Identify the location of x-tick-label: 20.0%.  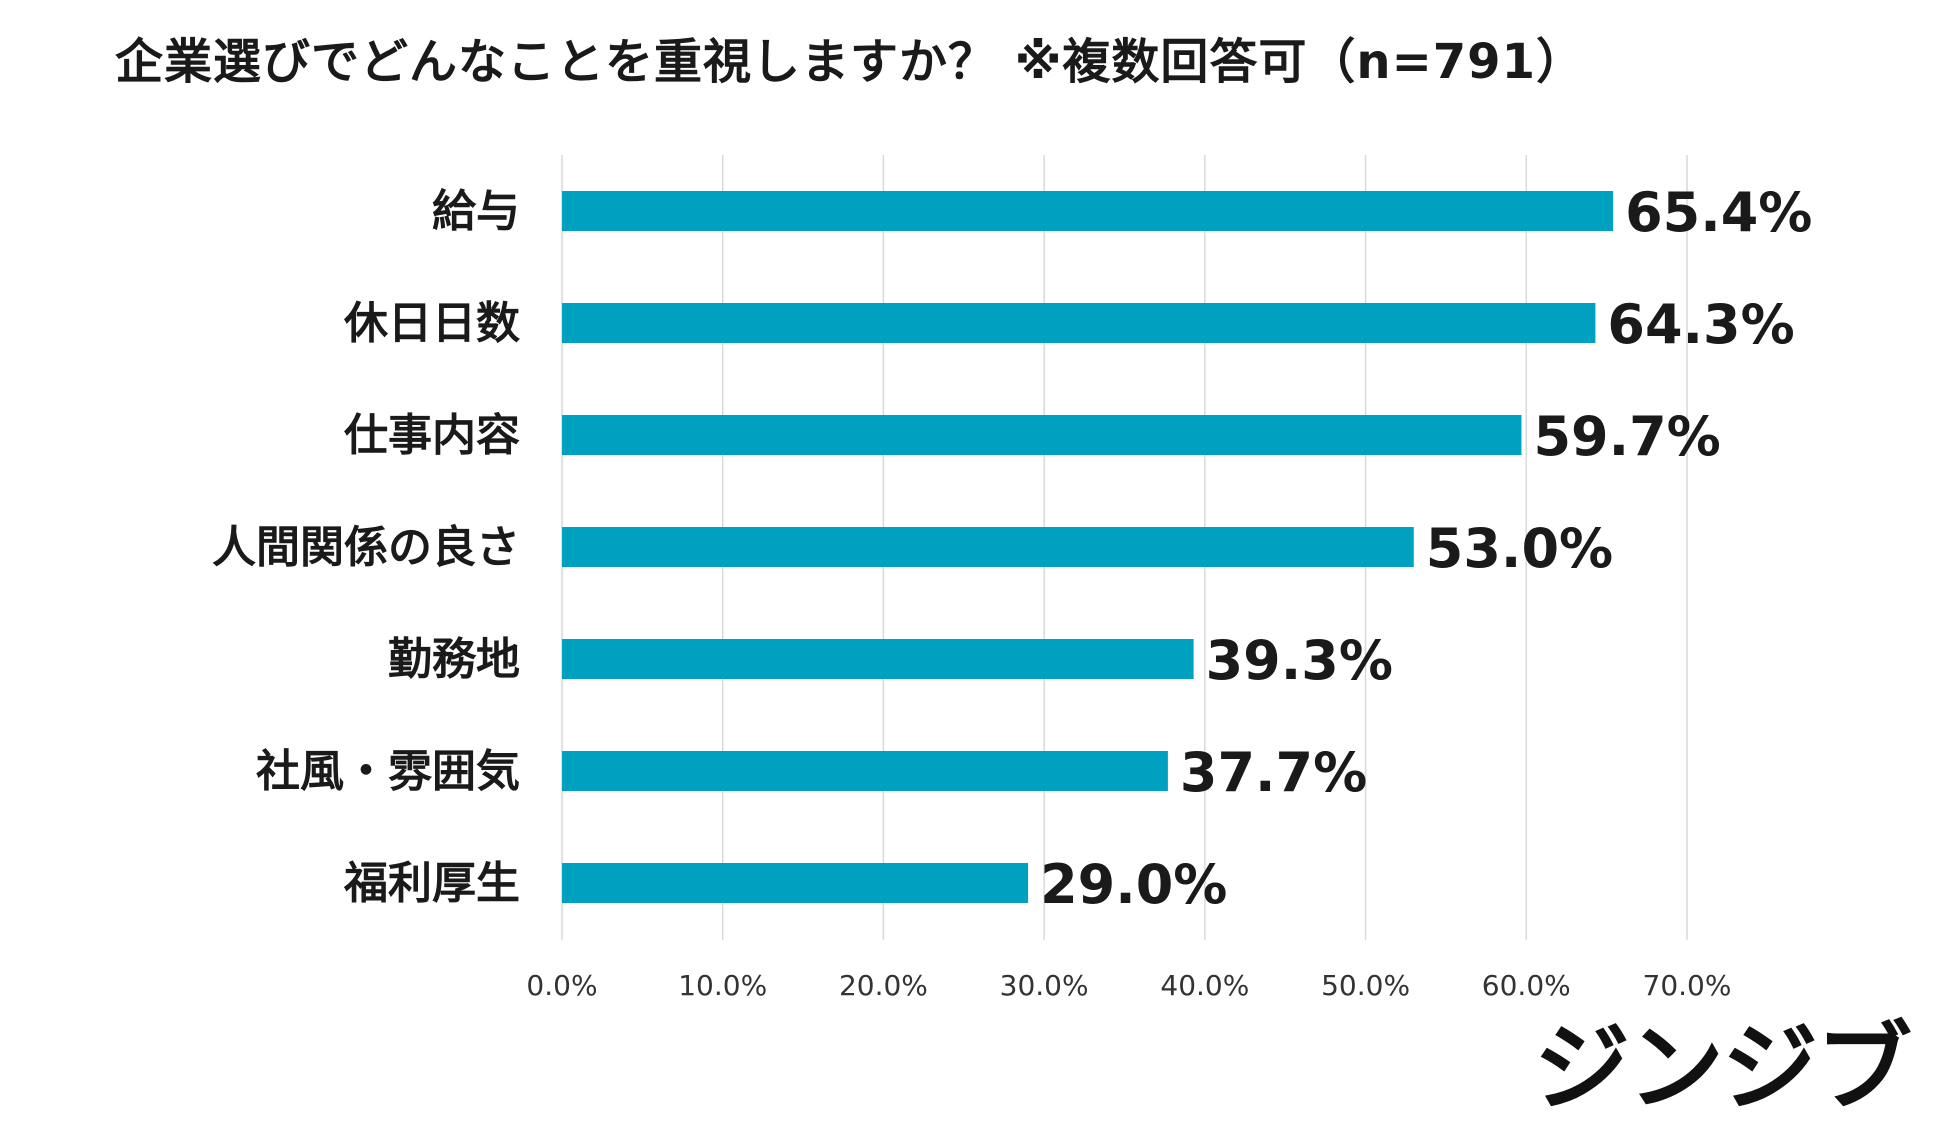
(883, 985).